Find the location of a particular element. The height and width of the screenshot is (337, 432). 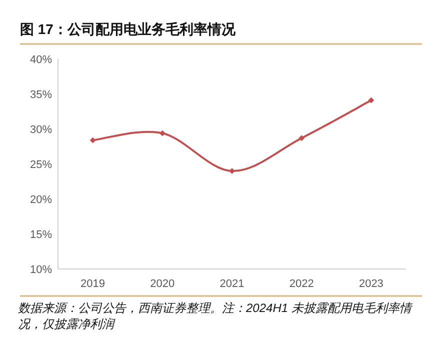

source-note: 数据来源：公司公告，西南证券整理。注：2024H1 未披露配用电毛利率情况，仅披露净利润 is located at coordinates (216, 316).